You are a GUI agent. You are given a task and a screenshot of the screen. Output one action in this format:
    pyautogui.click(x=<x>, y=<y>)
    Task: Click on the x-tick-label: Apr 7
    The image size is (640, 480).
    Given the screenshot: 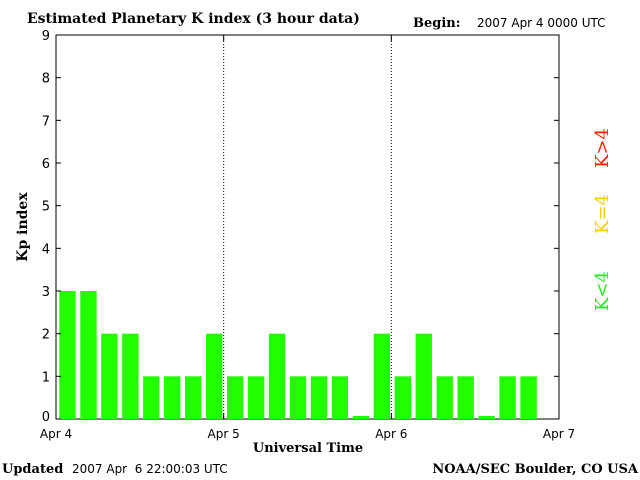 What is the action you would take?
    pyautogui.click(x=559, y=434)
    